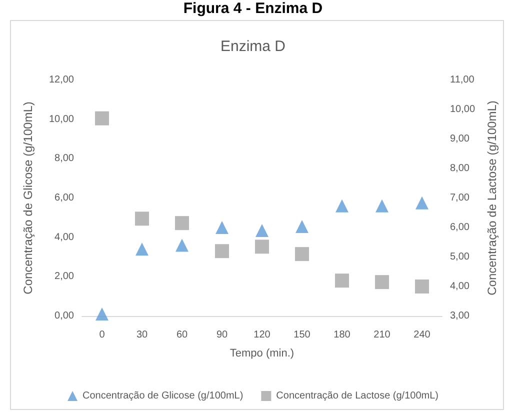 This screenshot has width=506, height=414. What do you see at coordinates (342, 335) in the screenshot?
I see `x-tick-label: 180` at bounding box center [342, 335].